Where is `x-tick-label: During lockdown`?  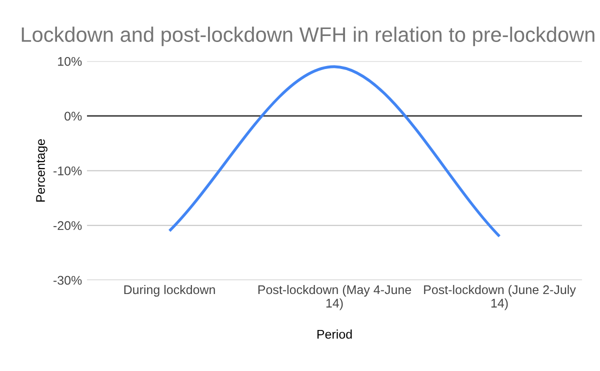 x-tick-label: During lockdown is located at coordinates (169, 290).